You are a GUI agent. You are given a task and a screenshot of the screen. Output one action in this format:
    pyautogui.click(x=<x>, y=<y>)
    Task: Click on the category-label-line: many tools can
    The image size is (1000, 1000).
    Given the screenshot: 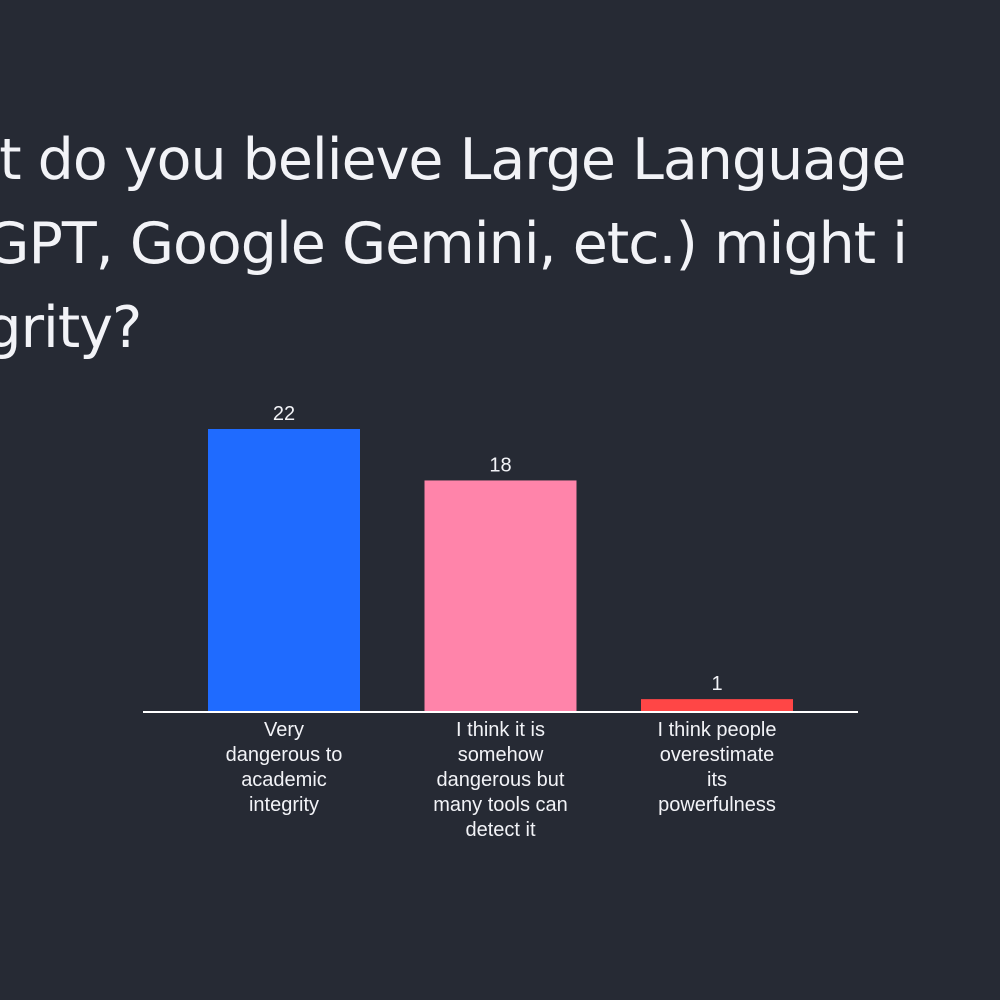 What is the action you would take?
    pyautogui.click(x=500, y=805)
    